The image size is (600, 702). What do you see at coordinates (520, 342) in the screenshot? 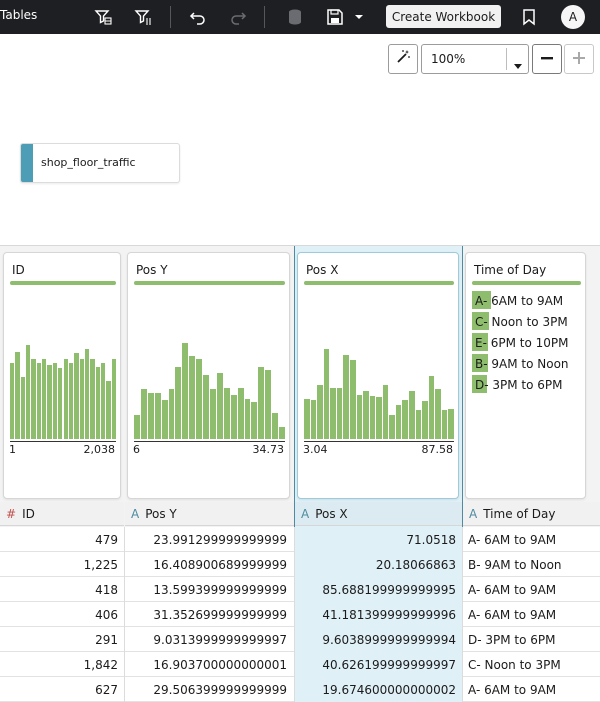
I see `category-item: E- 6PM to 10PM` at bounding box center [520, 342].